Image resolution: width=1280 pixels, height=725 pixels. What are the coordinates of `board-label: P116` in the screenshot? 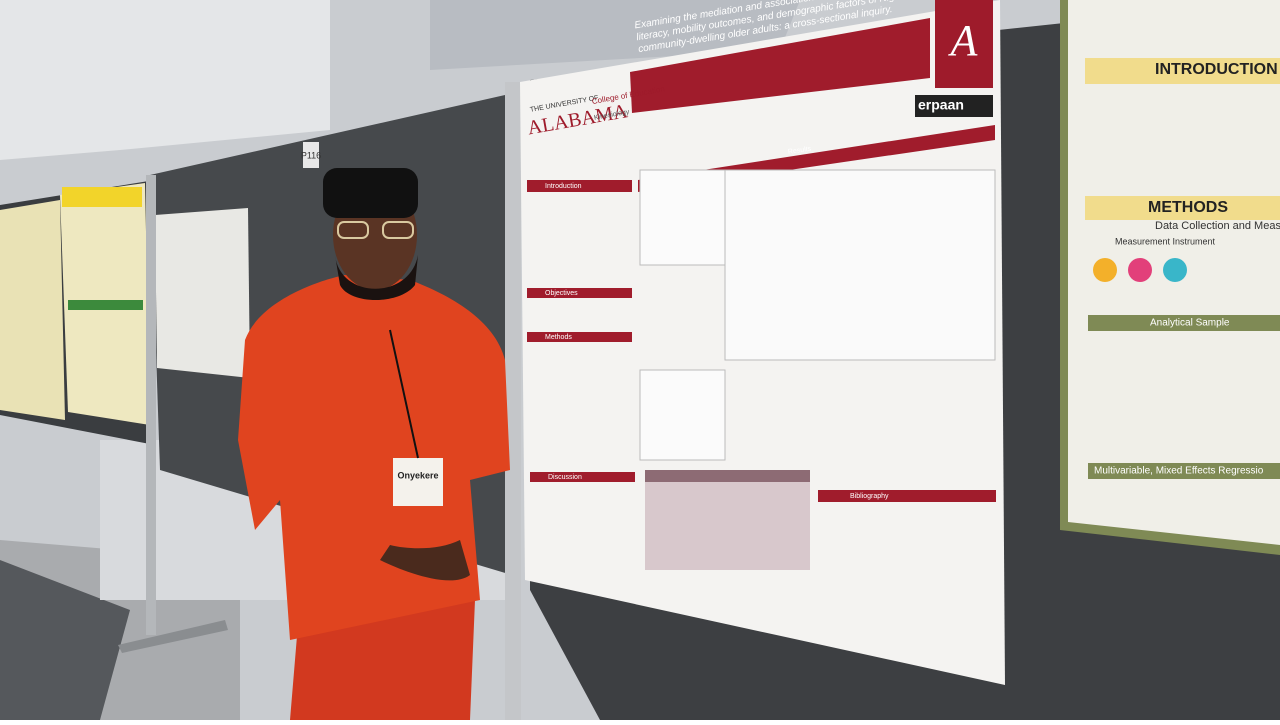 It's located at (311, 155).